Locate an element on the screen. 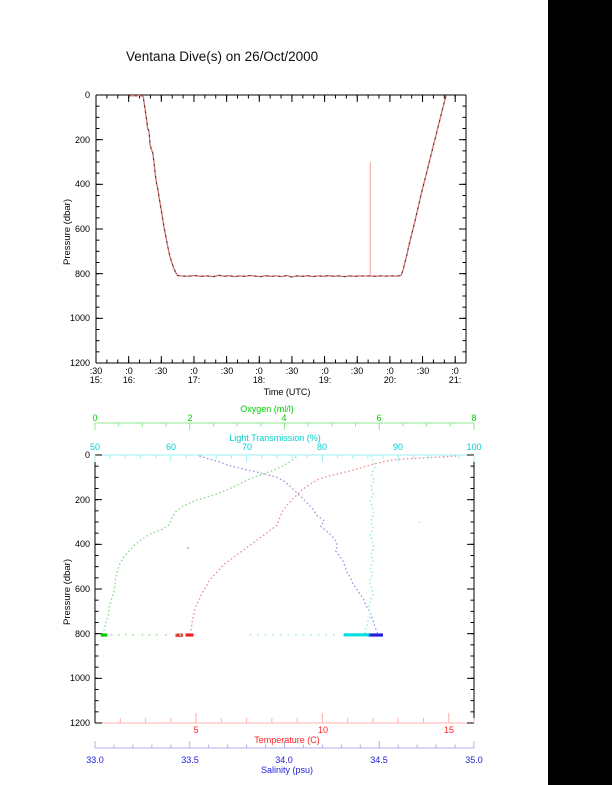  oxygen-tick: 6 is located at coordinates (379, 418).